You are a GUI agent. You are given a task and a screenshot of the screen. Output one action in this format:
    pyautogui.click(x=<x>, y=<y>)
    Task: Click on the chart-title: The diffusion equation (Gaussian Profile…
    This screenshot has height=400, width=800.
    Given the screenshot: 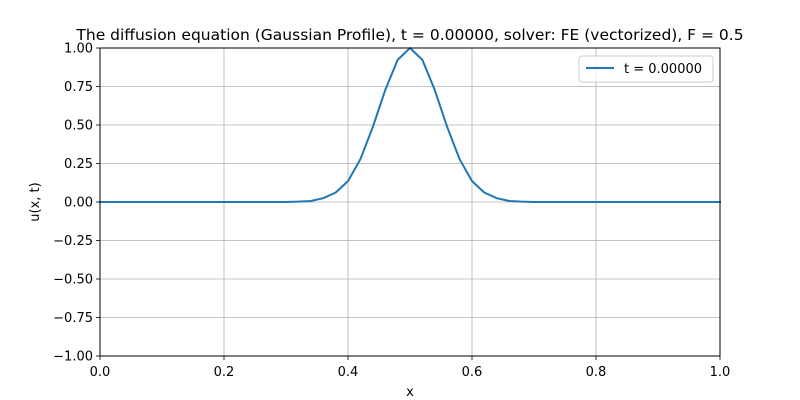 What is the action you would take?
    pyautogui.click(x=409, y=35)
    